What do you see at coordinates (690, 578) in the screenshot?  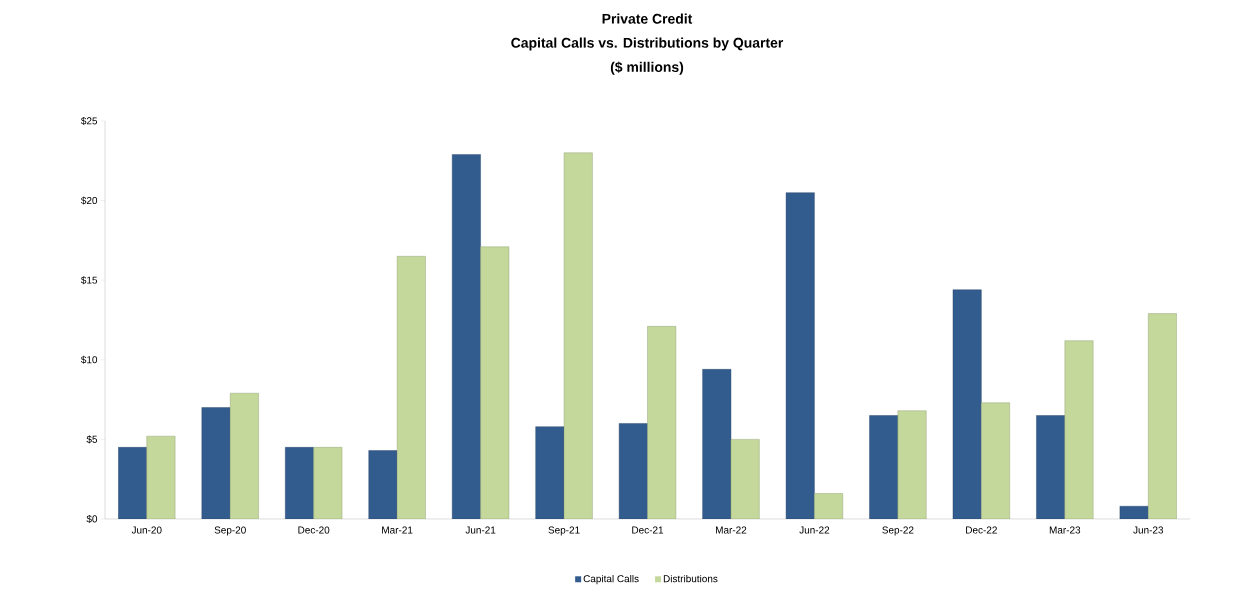 I see `legend-label: Distributions` at bounding box center [690, 578].